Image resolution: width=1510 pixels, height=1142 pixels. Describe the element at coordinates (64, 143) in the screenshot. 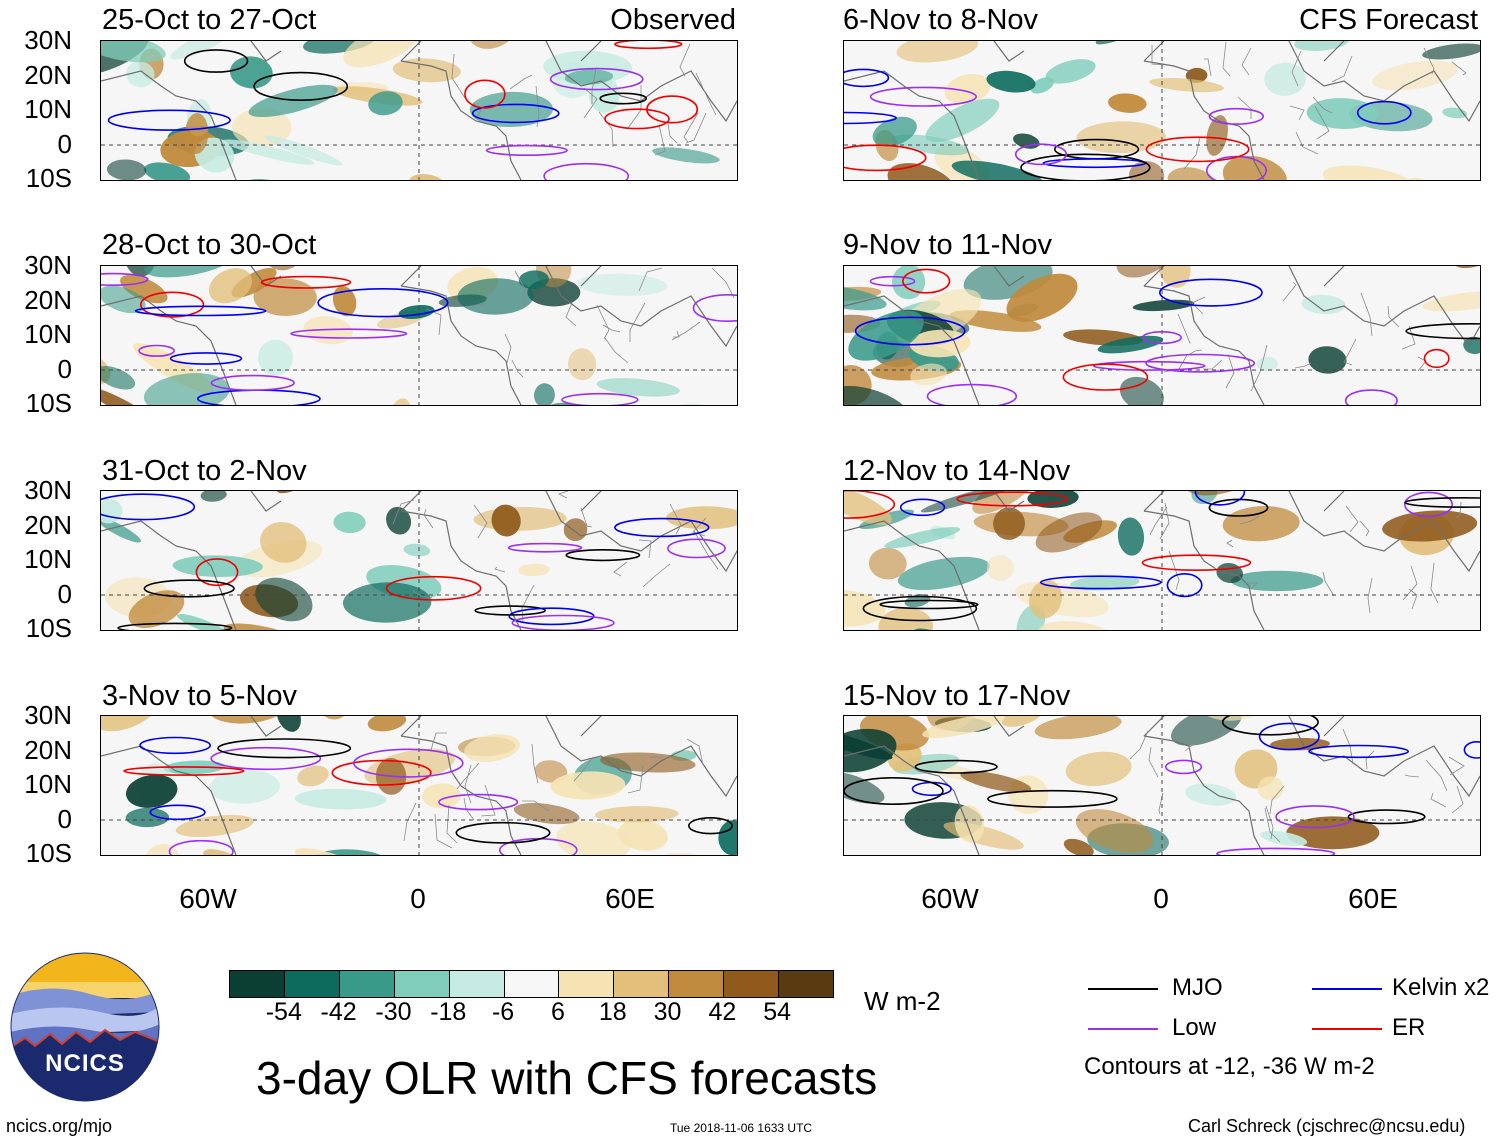

I see `lat-label-row1-3: 0` at that location.